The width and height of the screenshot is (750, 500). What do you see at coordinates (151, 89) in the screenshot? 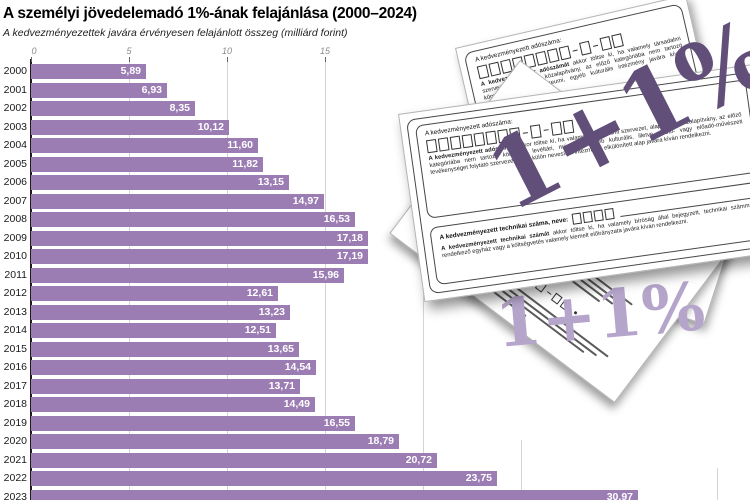
I see `bar-value-label: 6,93` at bounding box center [151, 89].